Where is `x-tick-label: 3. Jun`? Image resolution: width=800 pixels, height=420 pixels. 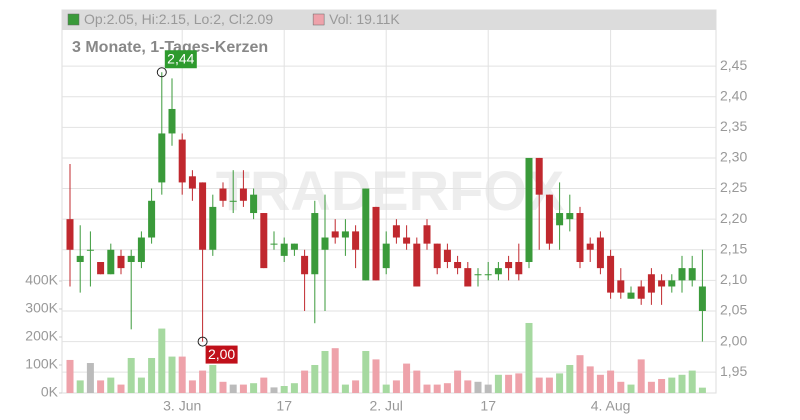
x-tick-label: 3. Jun is located at coordinates (182, 406).